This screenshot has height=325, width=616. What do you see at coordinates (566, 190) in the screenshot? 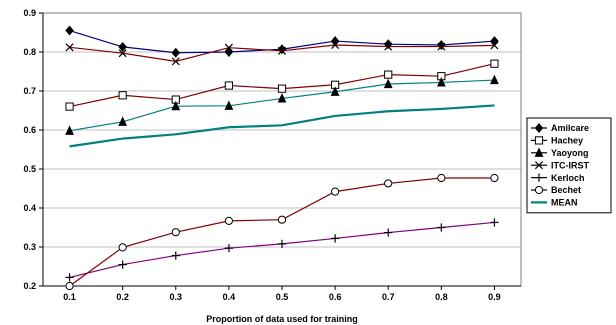
I see `legend-label: Bechet` at bounding box center [566, 190].